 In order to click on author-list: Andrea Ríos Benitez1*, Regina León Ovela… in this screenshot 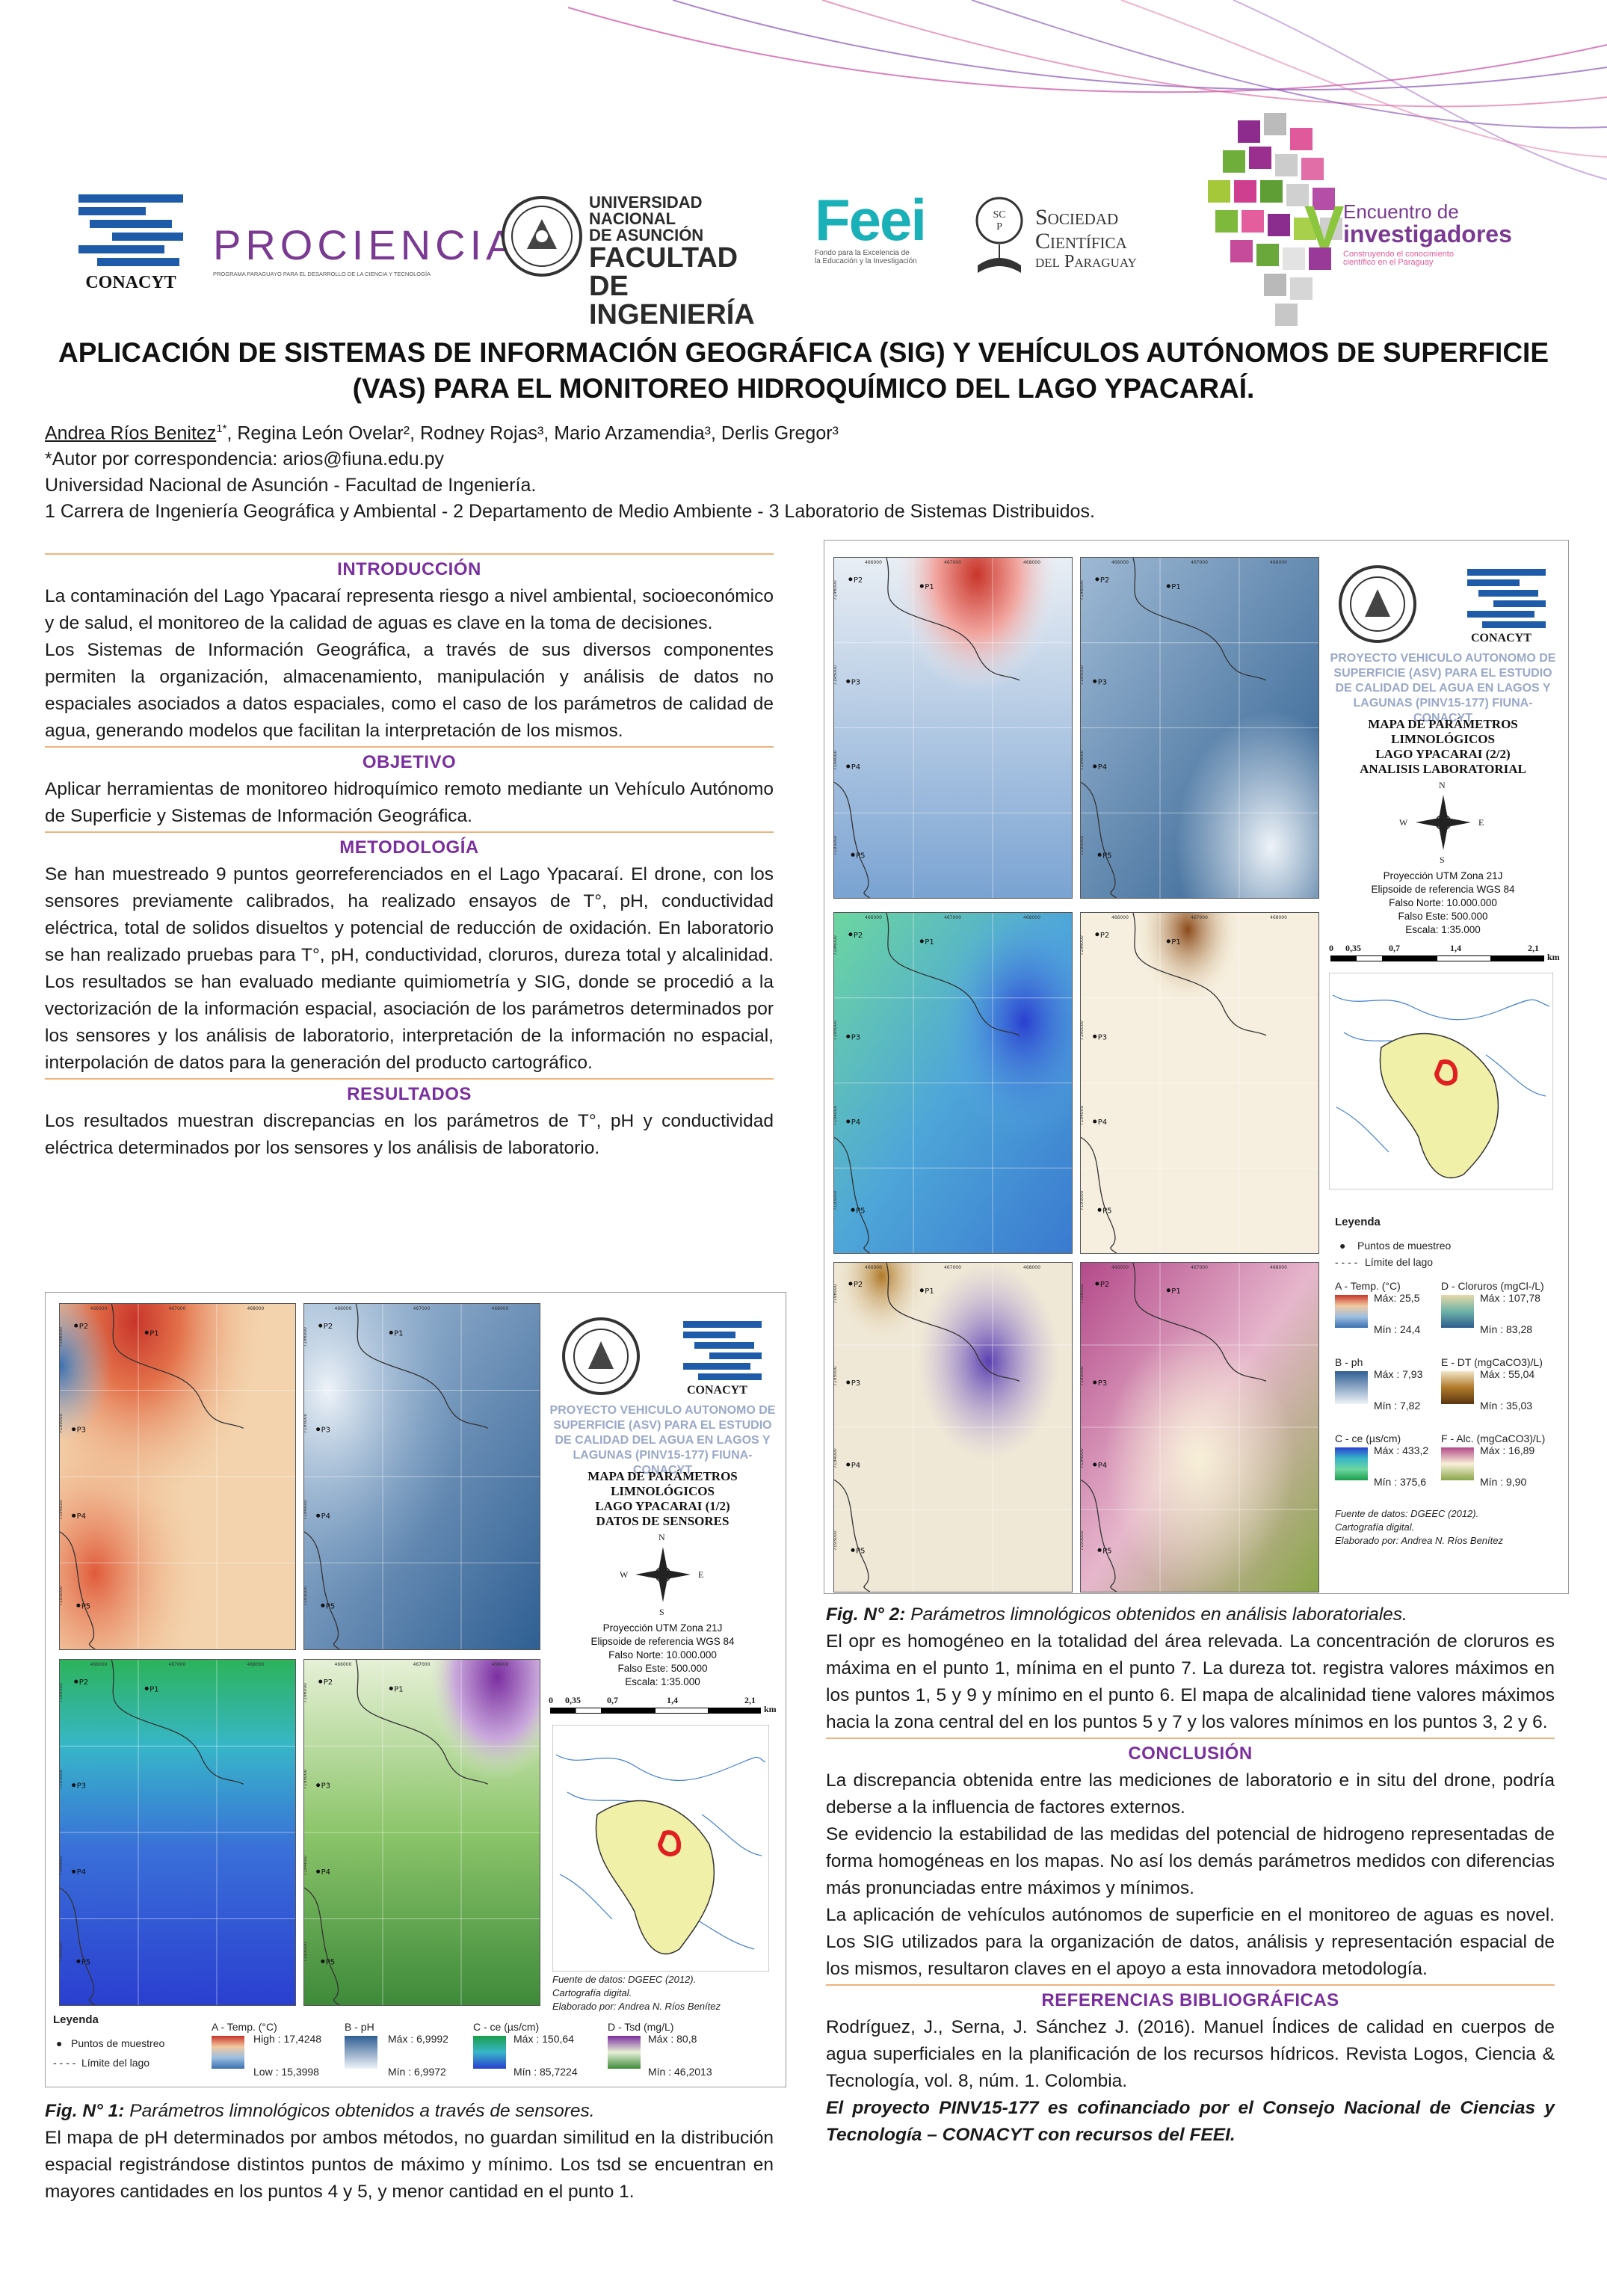, I will do `click(755, 431)`.